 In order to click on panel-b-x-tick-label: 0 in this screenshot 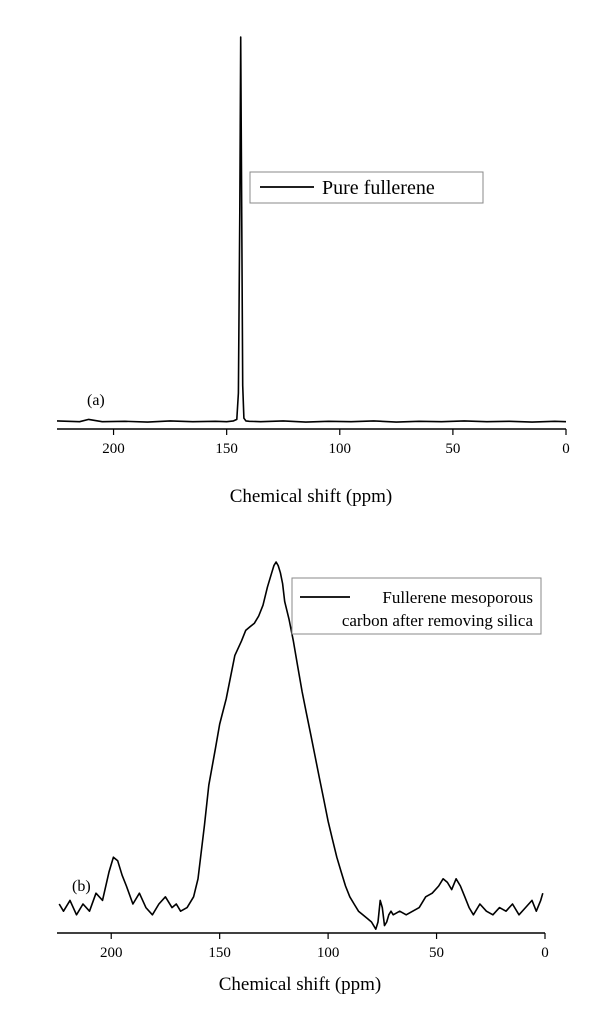, I will do `click(545, 953)`.